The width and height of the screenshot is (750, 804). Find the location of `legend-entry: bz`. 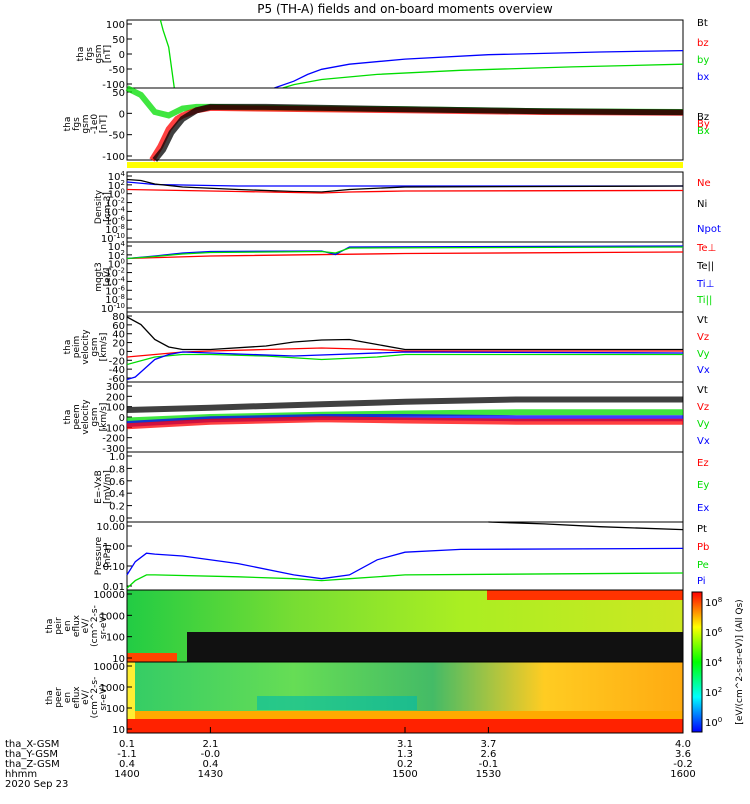

legend-entry: bz is located at coordinates (703, 43).